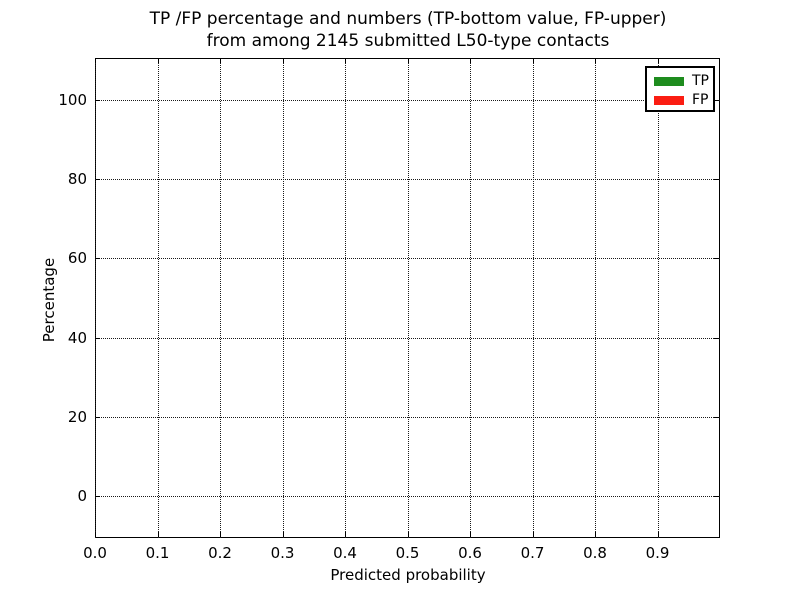 This screenshot has height=600, width=800. Describe the element at coordinates (77, 179) in the screenshot. I see `y-tick-label: 80` at that location.